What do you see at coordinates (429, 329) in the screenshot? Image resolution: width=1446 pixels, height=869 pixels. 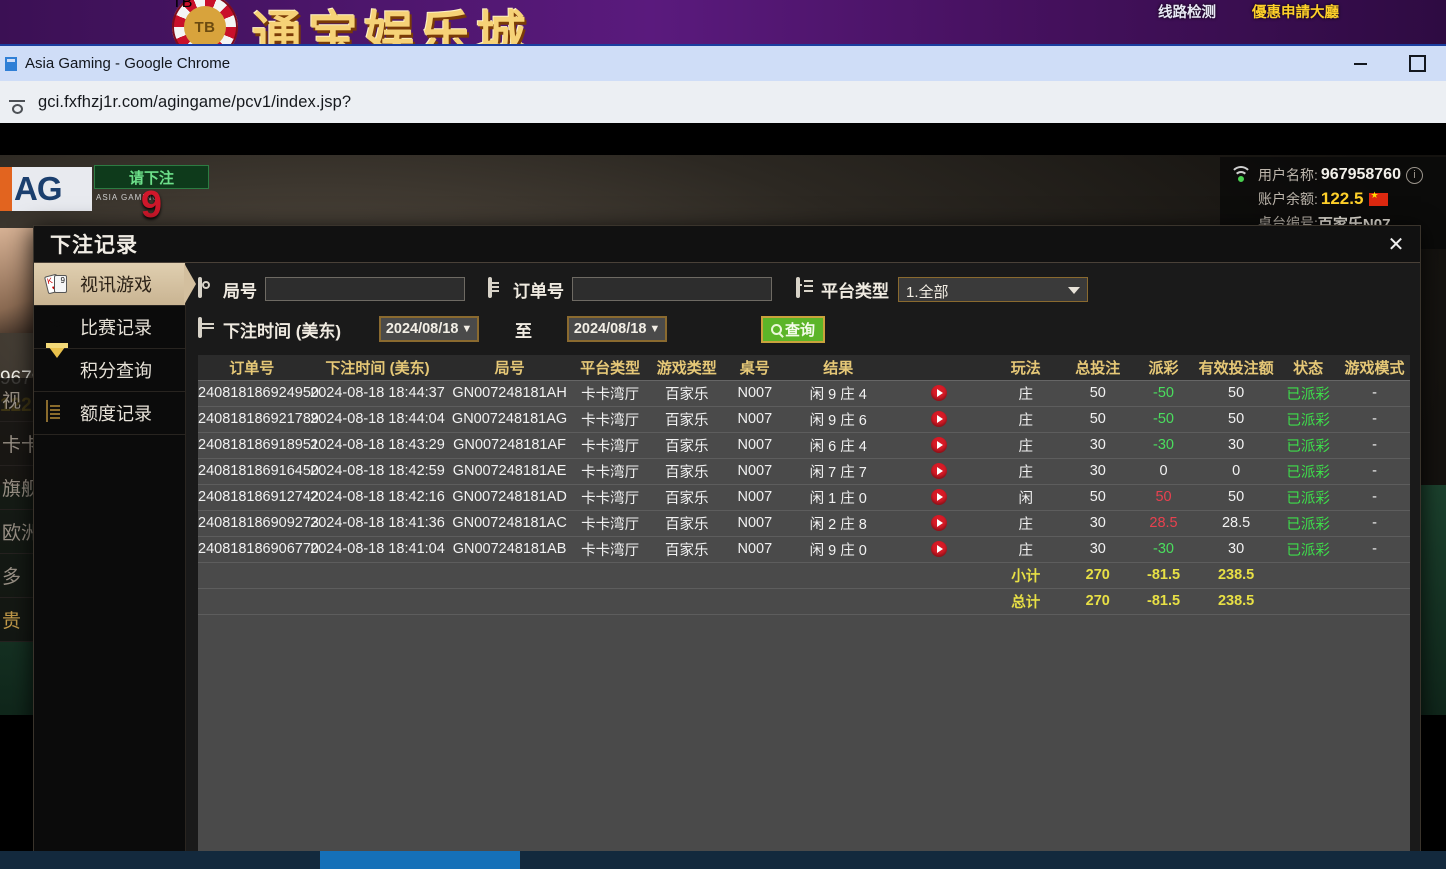 I see `date-from-picker: 2024/08/18 ▼` at bounding box center [429, 329].